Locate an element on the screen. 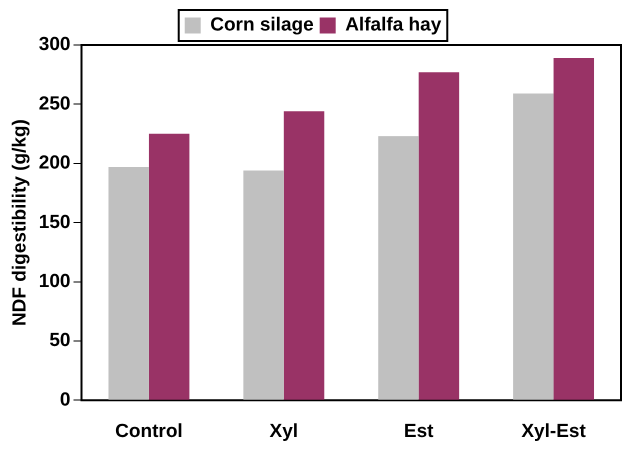  y-tick-label: 100 is located at coordinates (54, 281).